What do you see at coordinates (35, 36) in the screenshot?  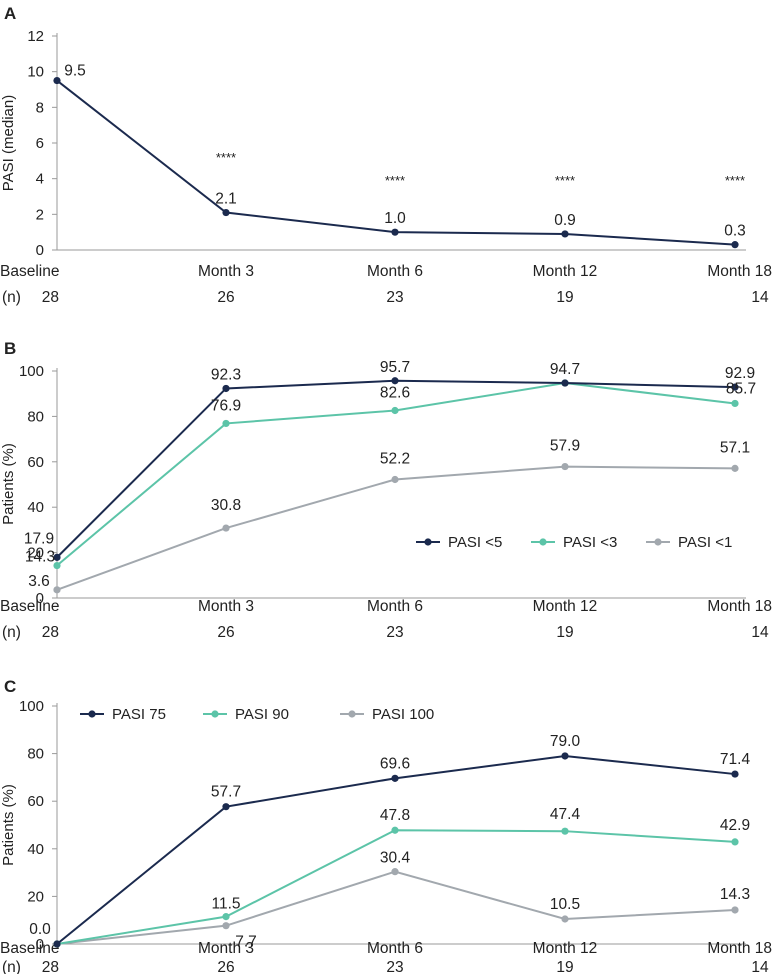 I see `y-tick-label: 12` at bounding box center [35, 36].